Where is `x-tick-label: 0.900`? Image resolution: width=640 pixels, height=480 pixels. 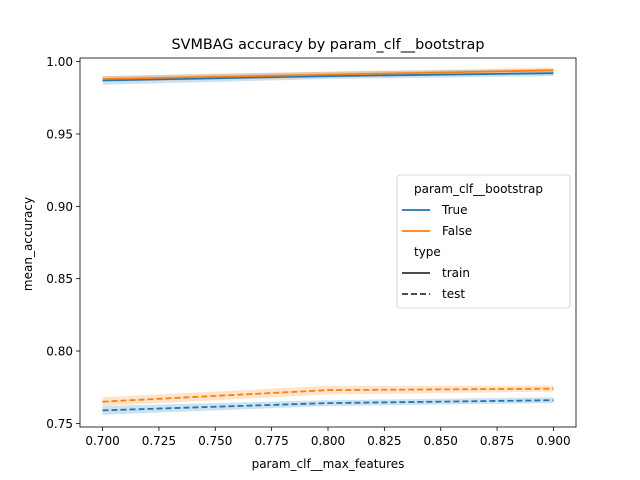
x-tick-label: 0.900 is located at coordinates (553, 441).